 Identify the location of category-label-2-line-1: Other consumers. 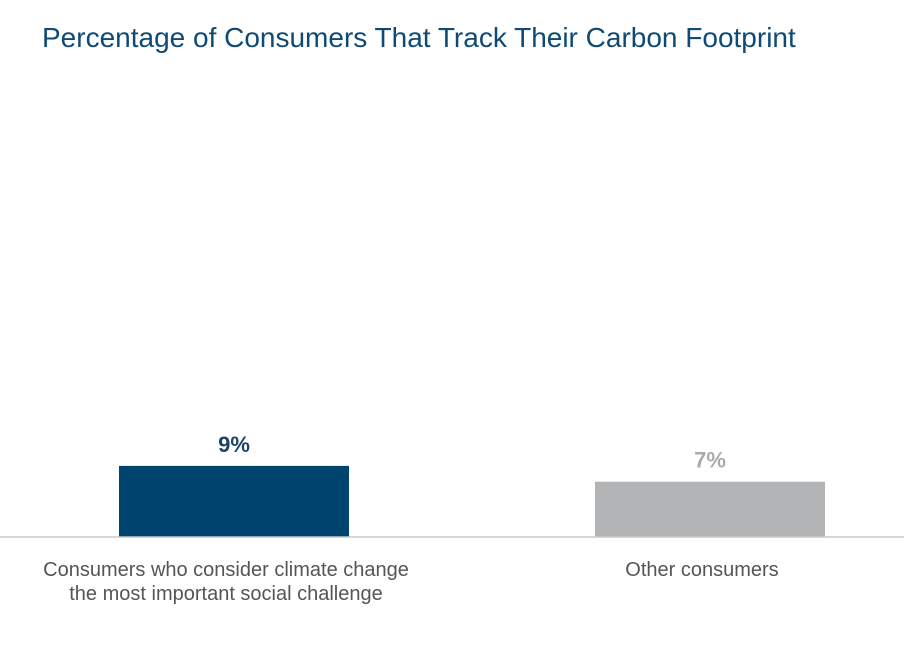
(701, 570).